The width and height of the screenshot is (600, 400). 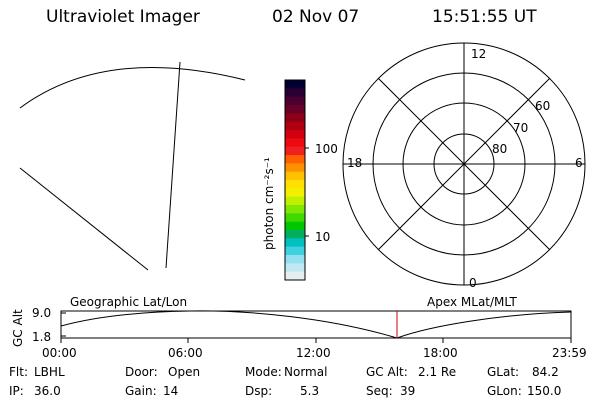 I want to click on door-value: Open, so click(x=184, y=372).